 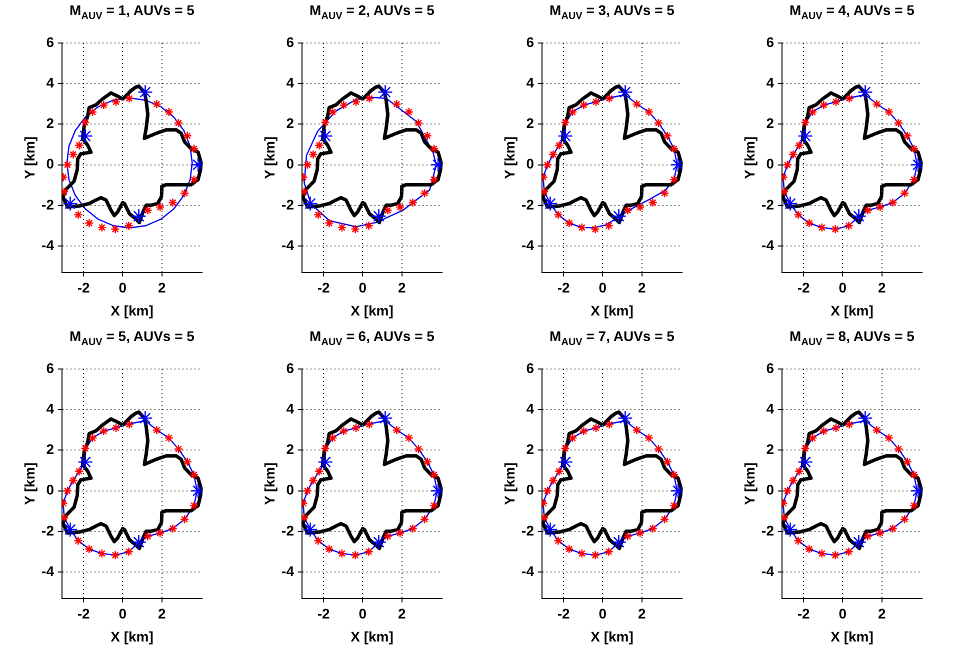 I want to click on chart-title: M$_{AUV}$ = 7, AUVs = 5, so click(x=612, y=338).